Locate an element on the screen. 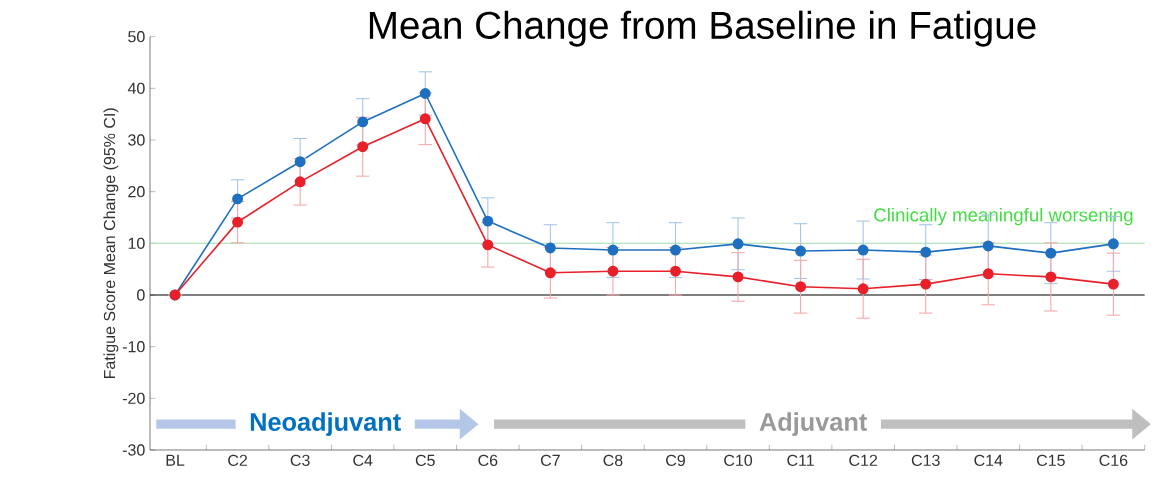 The height and width of the screenshot is (481, 1170). x-tick-label: C7 is located at coordinates (550, 460).